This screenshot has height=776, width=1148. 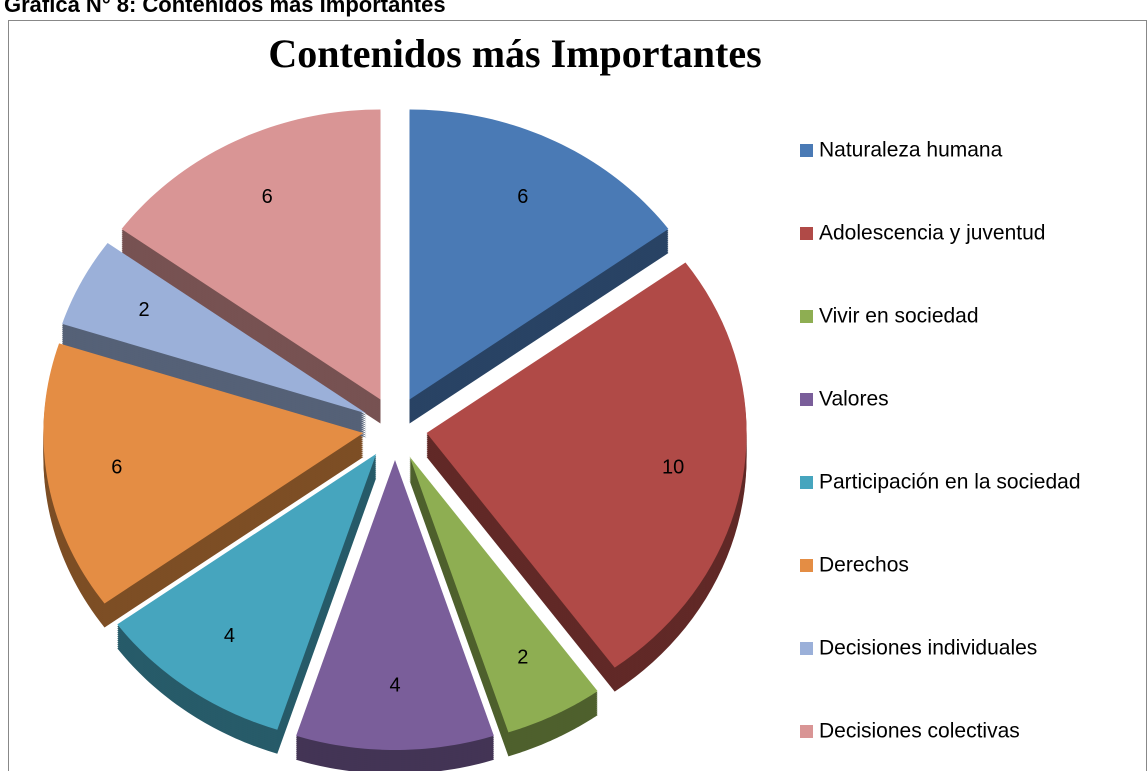 I want to click on data-label: 10, so click(x=673, y=468).